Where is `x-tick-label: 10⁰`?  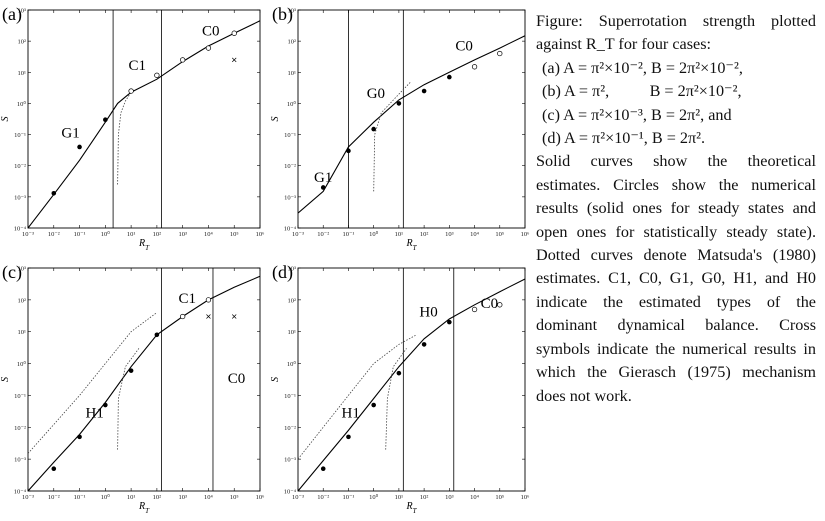 x-tick-label: 10⁰ is located at coordinates (374, 497).